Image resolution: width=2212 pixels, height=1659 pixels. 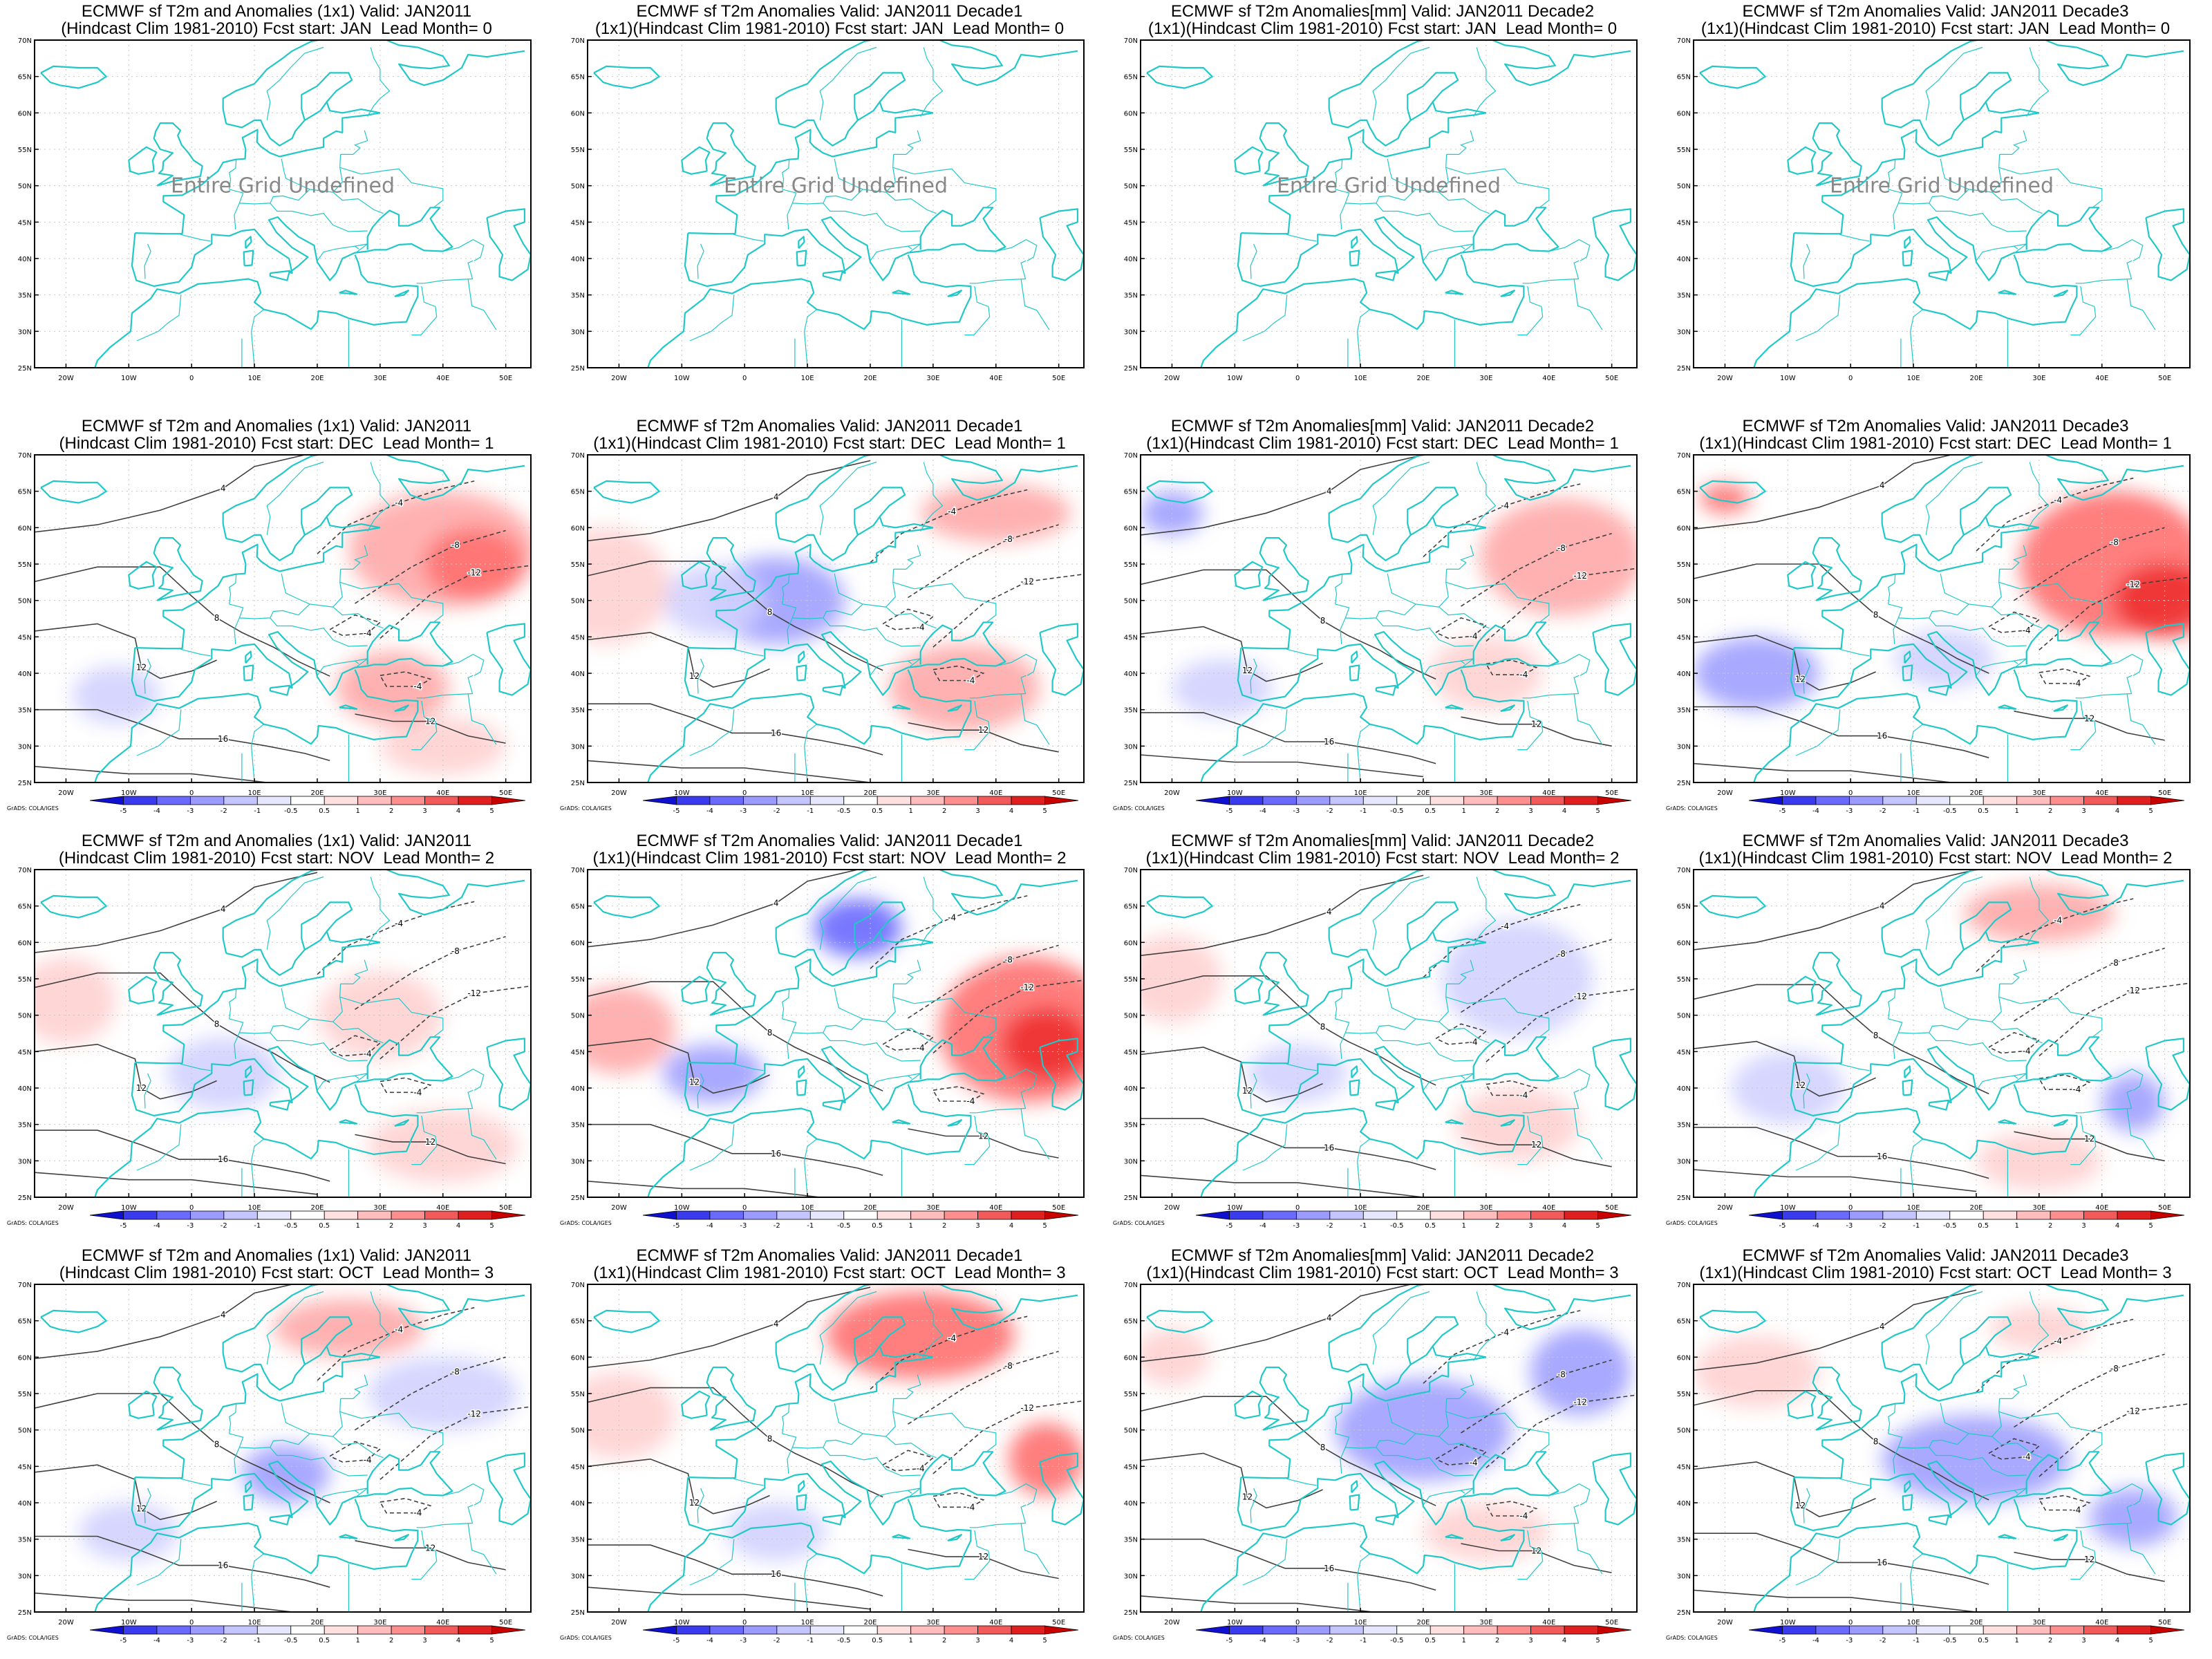 What do you see at coordinates (586, 808) in the screenshot?
I see `colorbar-credit: GrADS: COLA/IGES` at bounding box center [586, 808].